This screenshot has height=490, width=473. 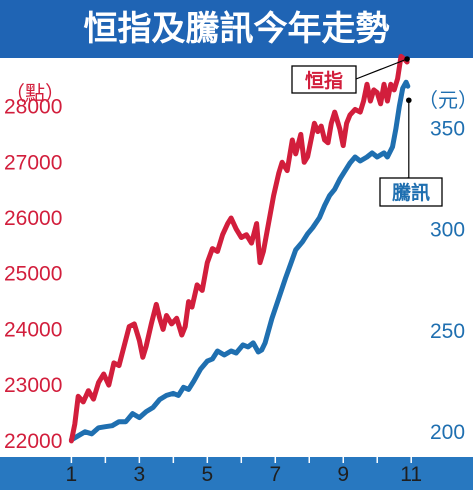 What do you see at coordinates (33, 329) in the screenshot?
I see `left-tick-label: 24000` at bounding box center [33, 329].